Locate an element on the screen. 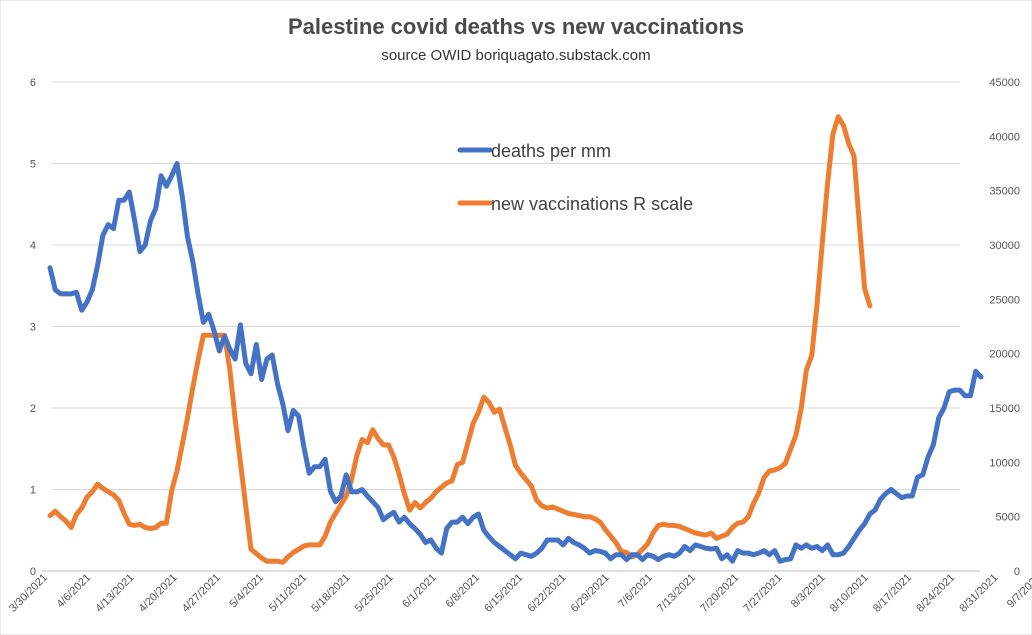 The height and width of the screenshot is (635, 1032). right-axis-tick-label: 0 is located at coordinates (1017, 572).